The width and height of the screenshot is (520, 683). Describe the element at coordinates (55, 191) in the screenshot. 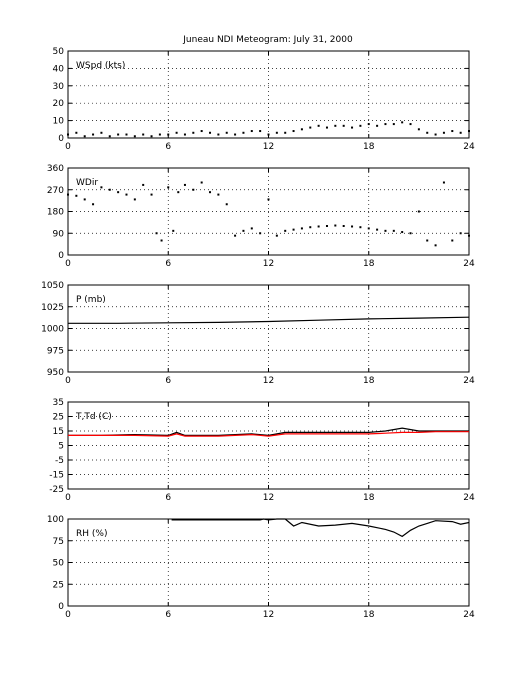

I see `y-tick-label: 270` at that location.